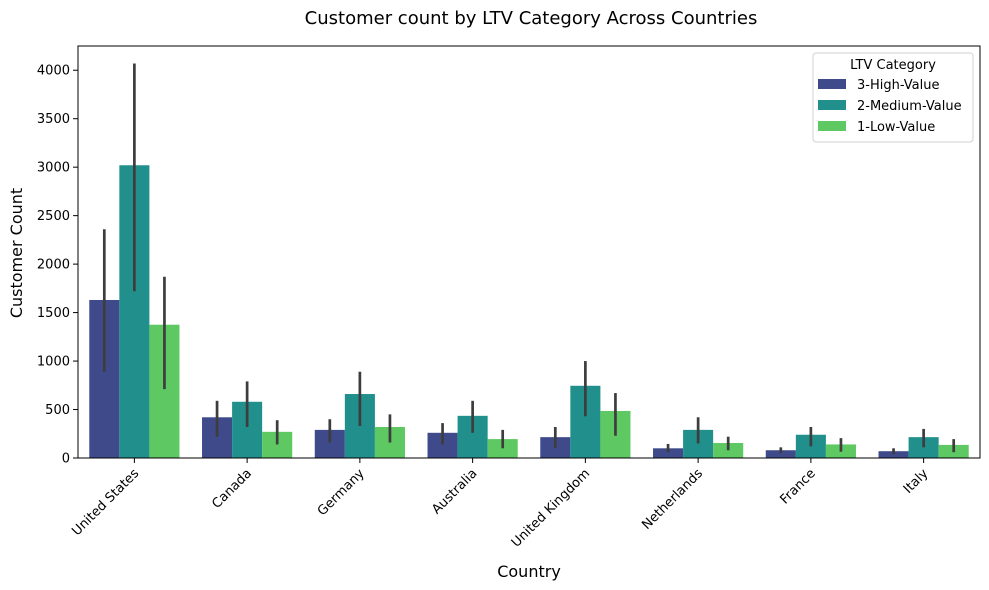 The height and width of the screenshot is (590, 989). Describe the element at coordinates (923, 447) in the screenshot. I see `bar-2-medium-value-italy` at that location.